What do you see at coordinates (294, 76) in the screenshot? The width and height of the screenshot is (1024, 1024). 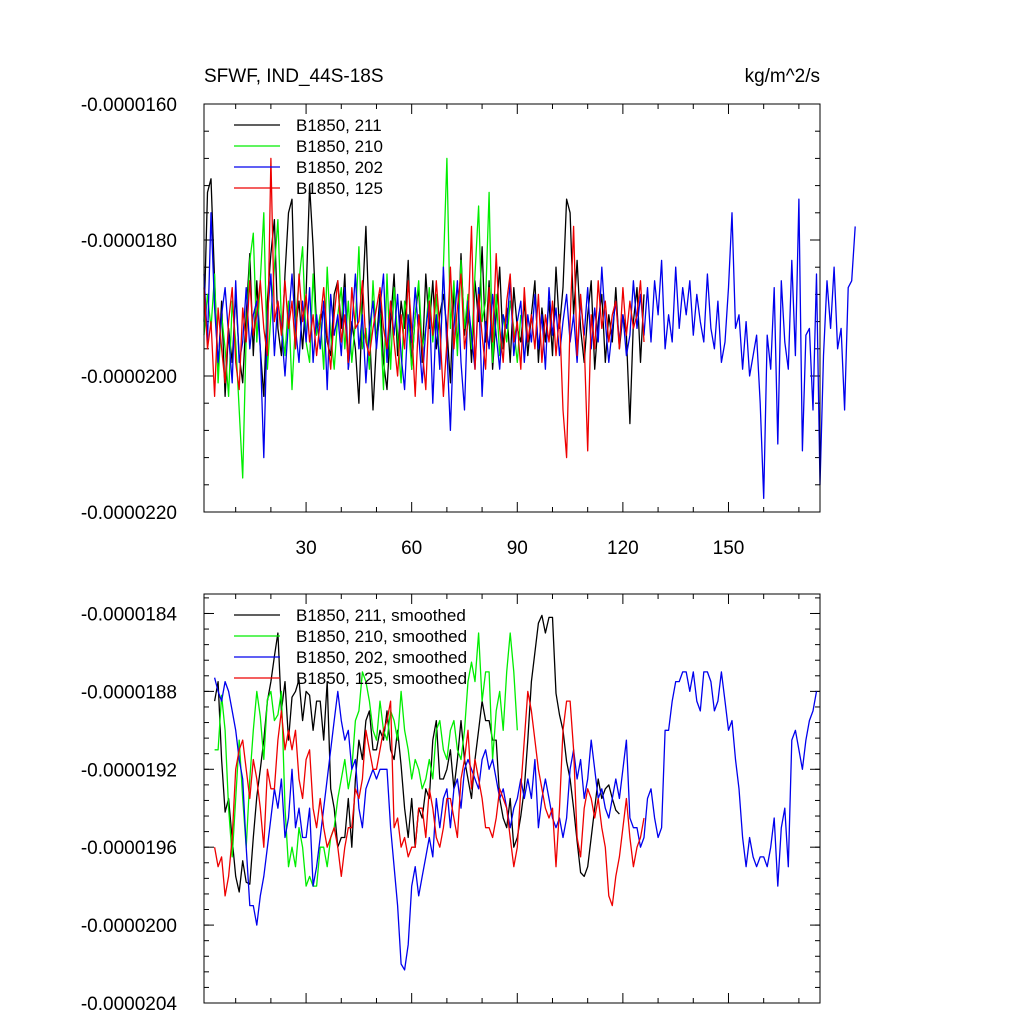 I see `top-title-left: SFWF, IND_44S-18S` at bounding box center [294, 76].